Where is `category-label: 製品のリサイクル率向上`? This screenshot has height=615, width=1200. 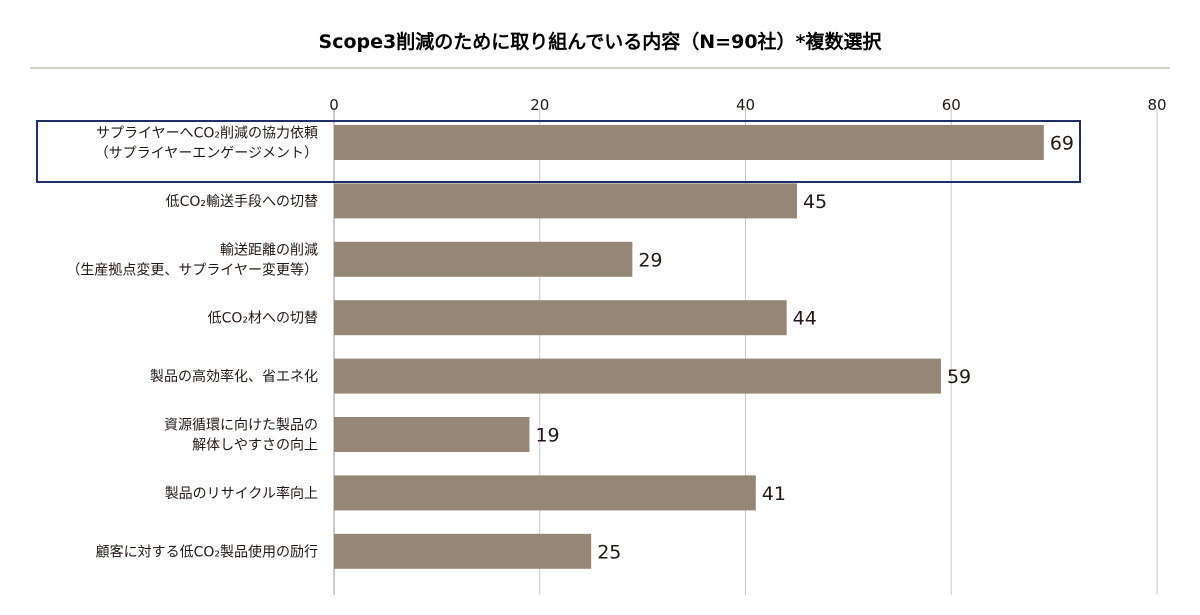
category-label: 製品のリサイクル率向上 is located at coordinates (241, 493).